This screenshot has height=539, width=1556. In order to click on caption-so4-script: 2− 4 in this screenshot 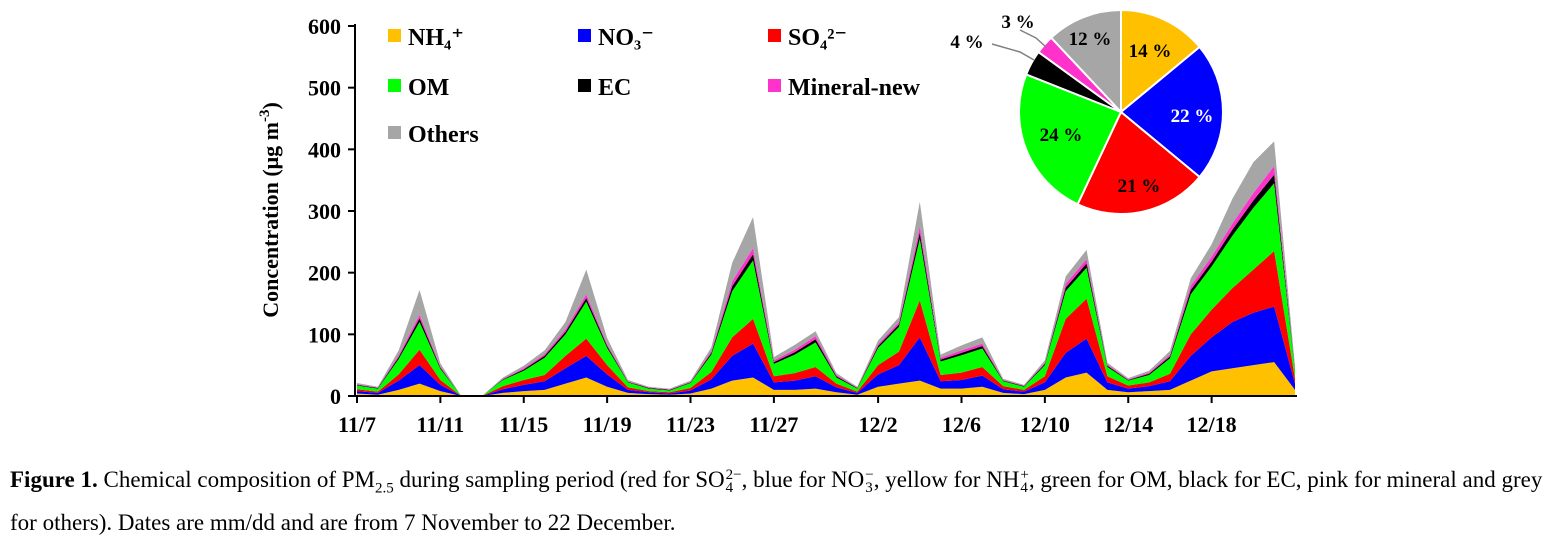, I will do `click(733, 481)`.